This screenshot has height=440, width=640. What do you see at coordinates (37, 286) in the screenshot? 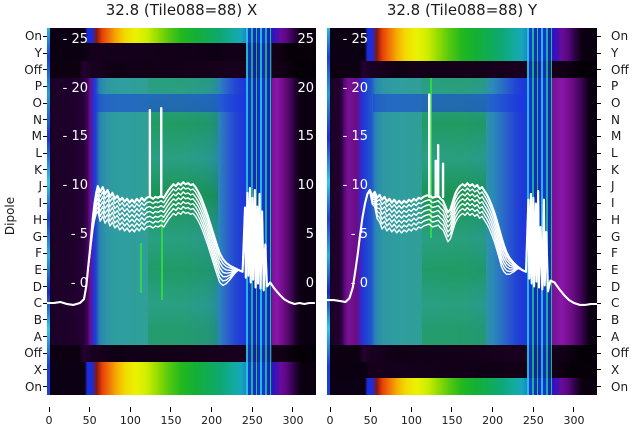
I see `dipole-row-label-left: D` at bounding box center [37, 286].